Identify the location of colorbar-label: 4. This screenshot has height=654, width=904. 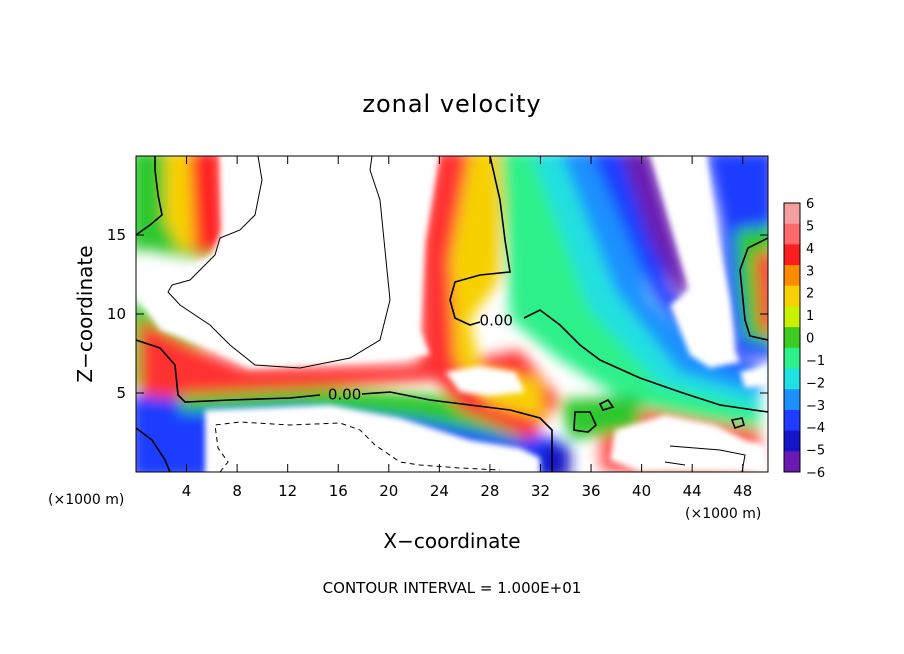
(810, 249).